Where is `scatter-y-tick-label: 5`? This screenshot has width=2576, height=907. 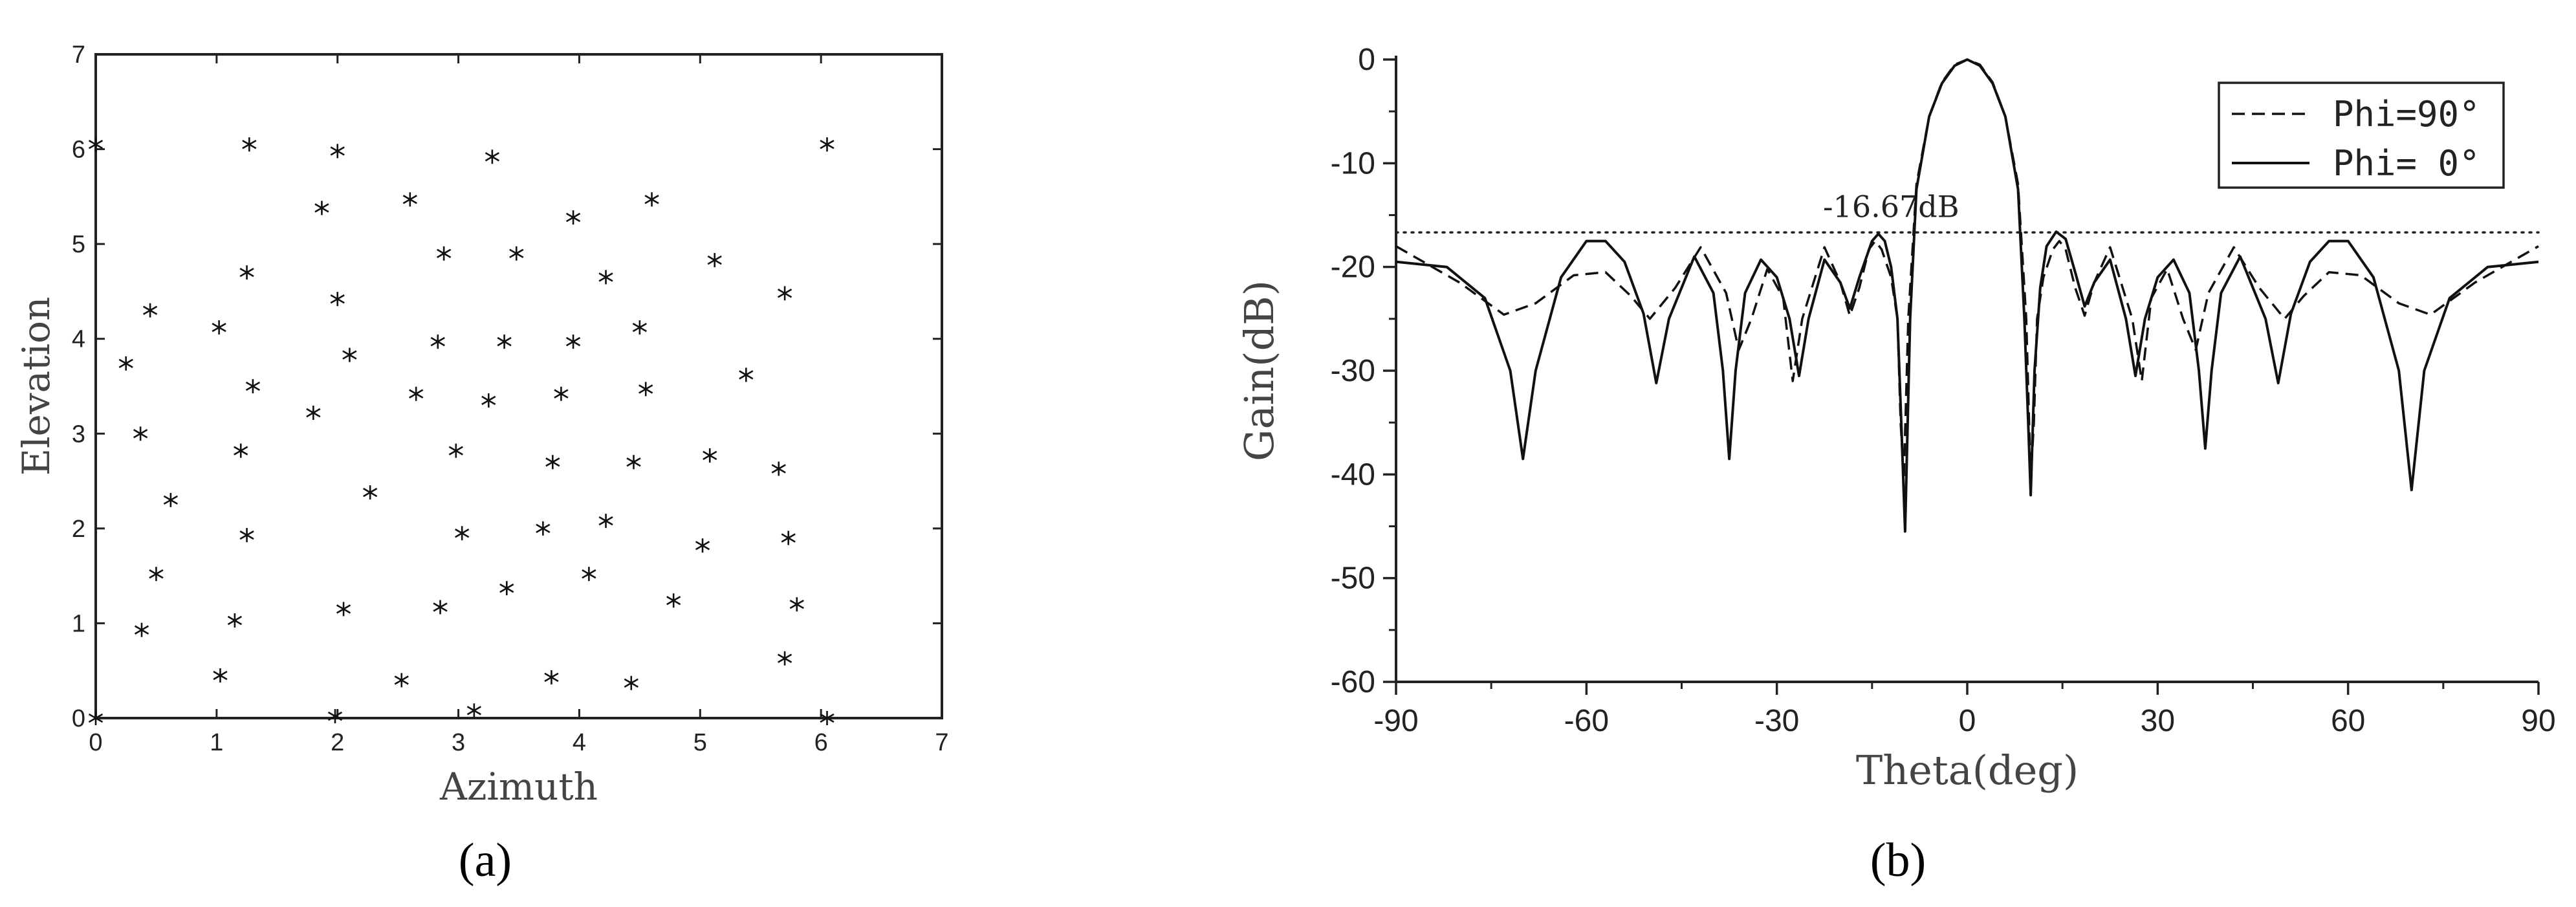
scatter-y-tick-label: 5 is located at coordinates (78, 244).